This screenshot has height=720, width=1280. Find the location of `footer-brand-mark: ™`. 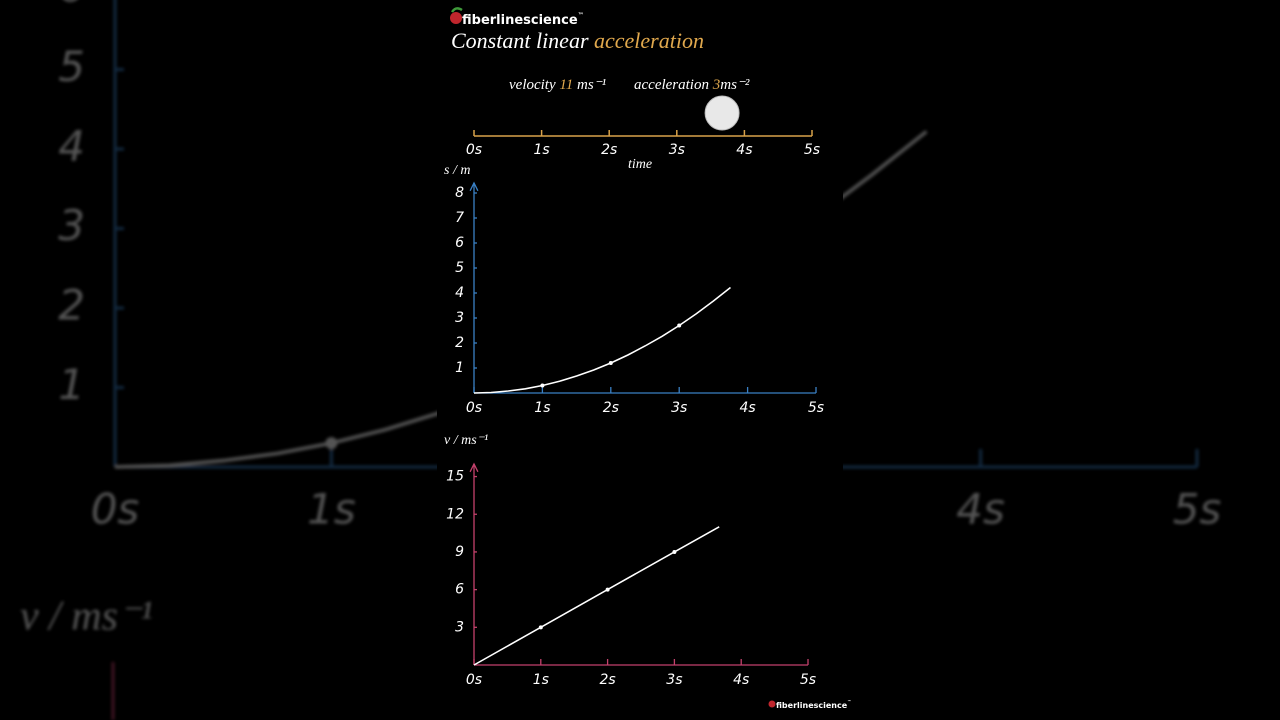

footer-brand-mark: ™ is located at coordinates (849, 701).